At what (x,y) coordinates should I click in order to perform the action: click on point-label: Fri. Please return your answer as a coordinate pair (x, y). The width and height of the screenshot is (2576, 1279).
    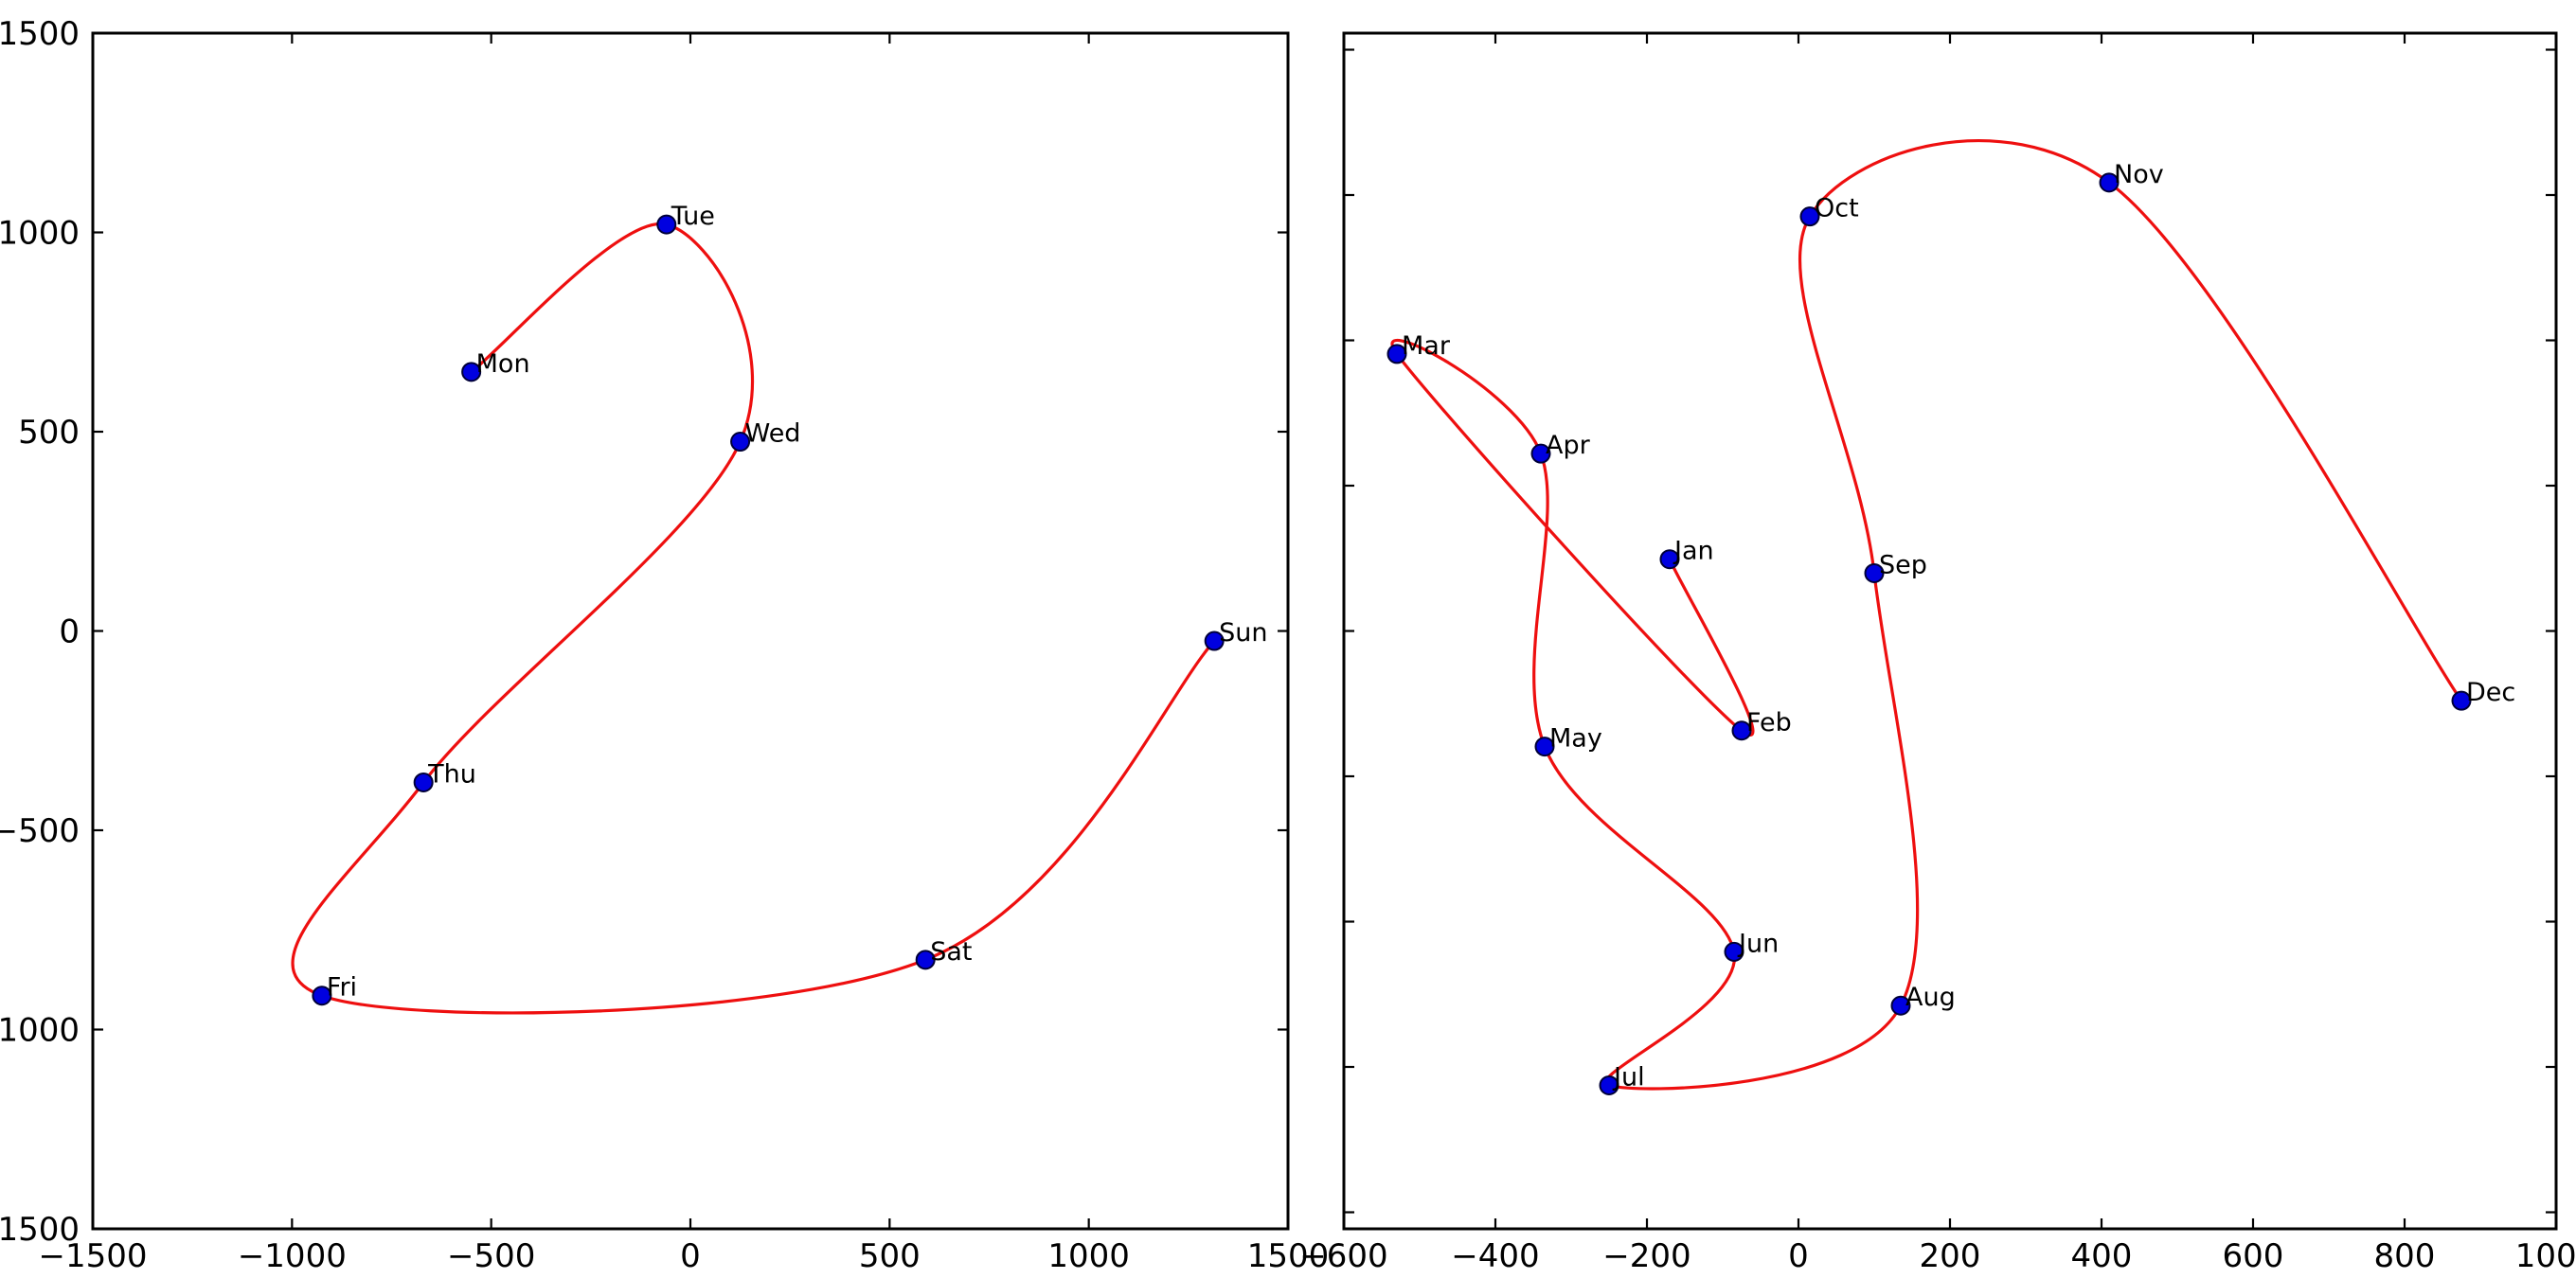
    Looking at the image, I should click on (342, 988).